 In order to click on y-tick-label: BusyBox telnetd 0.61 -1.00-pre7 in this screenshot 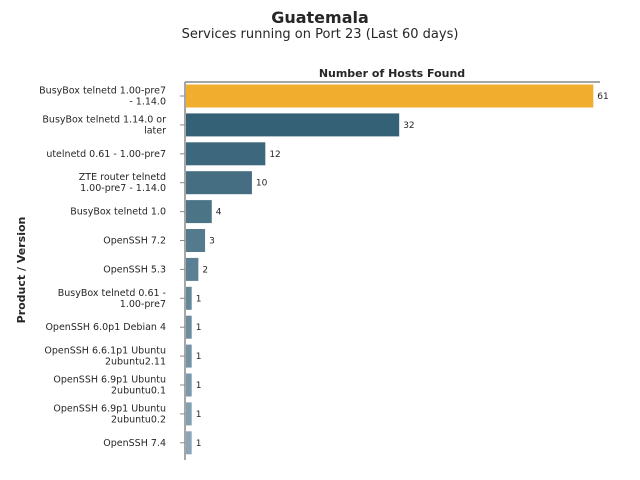, I will do `click(112, 299)`.